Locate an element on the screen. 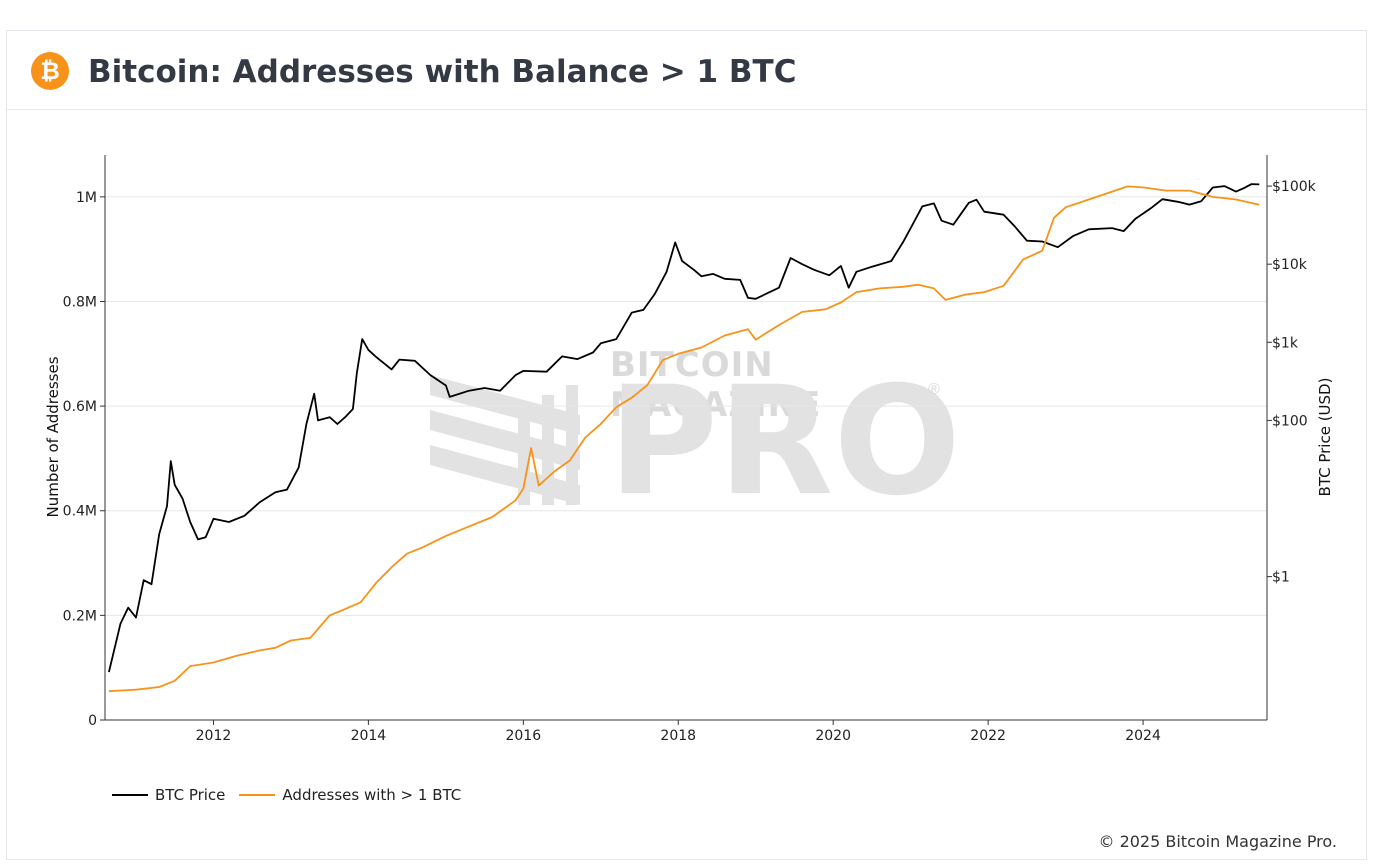  legend-label-btc-price: BTC Price is located at coordinates (190, 795).